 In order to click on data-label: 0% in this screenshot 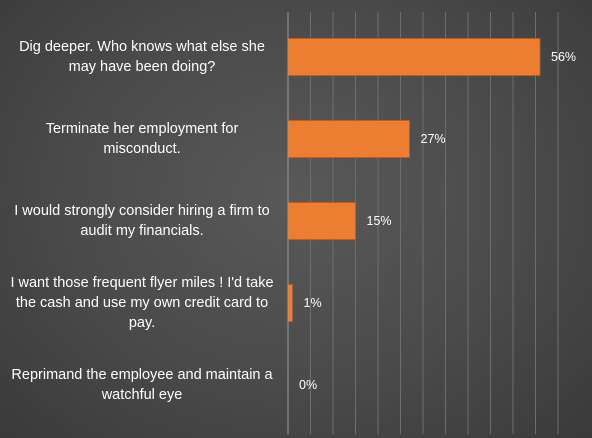, I will do `click(308, 385)`.